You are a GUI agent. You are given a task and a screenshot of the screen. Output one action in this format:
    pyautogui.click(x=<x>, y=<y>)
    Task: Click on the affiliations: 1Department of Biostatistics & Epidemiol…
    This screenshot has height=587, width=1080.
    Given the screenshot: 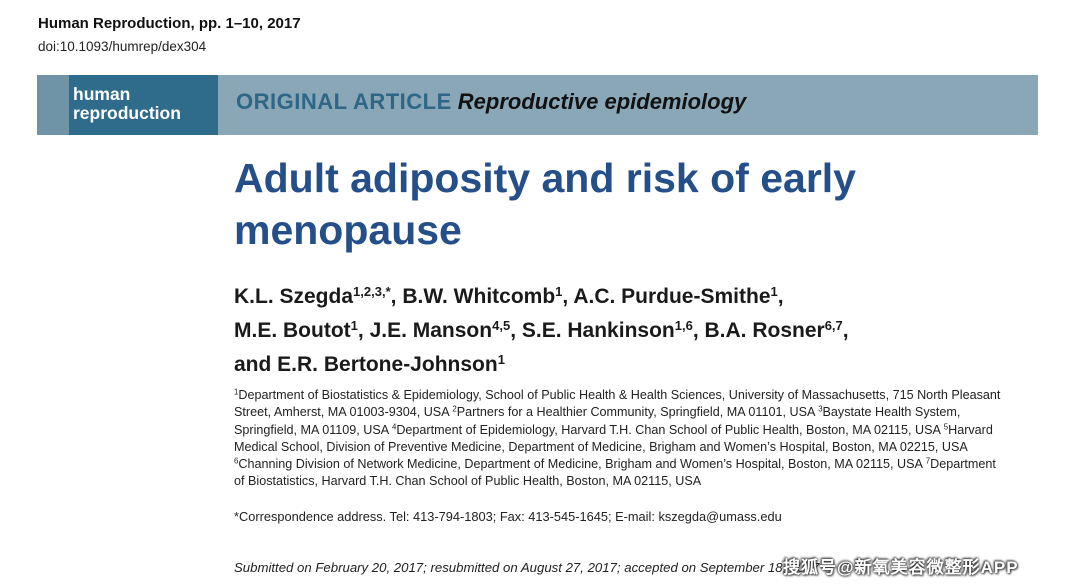 What is the action you would take?
    pyautogui.click(x=639, y=439)
    